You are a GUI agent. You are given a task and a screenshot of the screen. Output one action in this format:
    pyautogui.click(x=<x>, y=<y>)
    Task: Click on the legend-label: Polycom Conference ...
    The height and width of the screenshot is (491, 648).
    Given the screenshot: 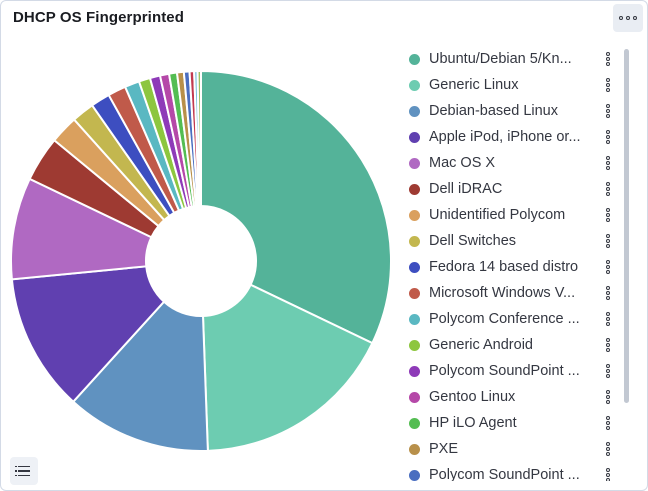 What is the action you would take?
    pyautogui.click(x=504, y=319)
    